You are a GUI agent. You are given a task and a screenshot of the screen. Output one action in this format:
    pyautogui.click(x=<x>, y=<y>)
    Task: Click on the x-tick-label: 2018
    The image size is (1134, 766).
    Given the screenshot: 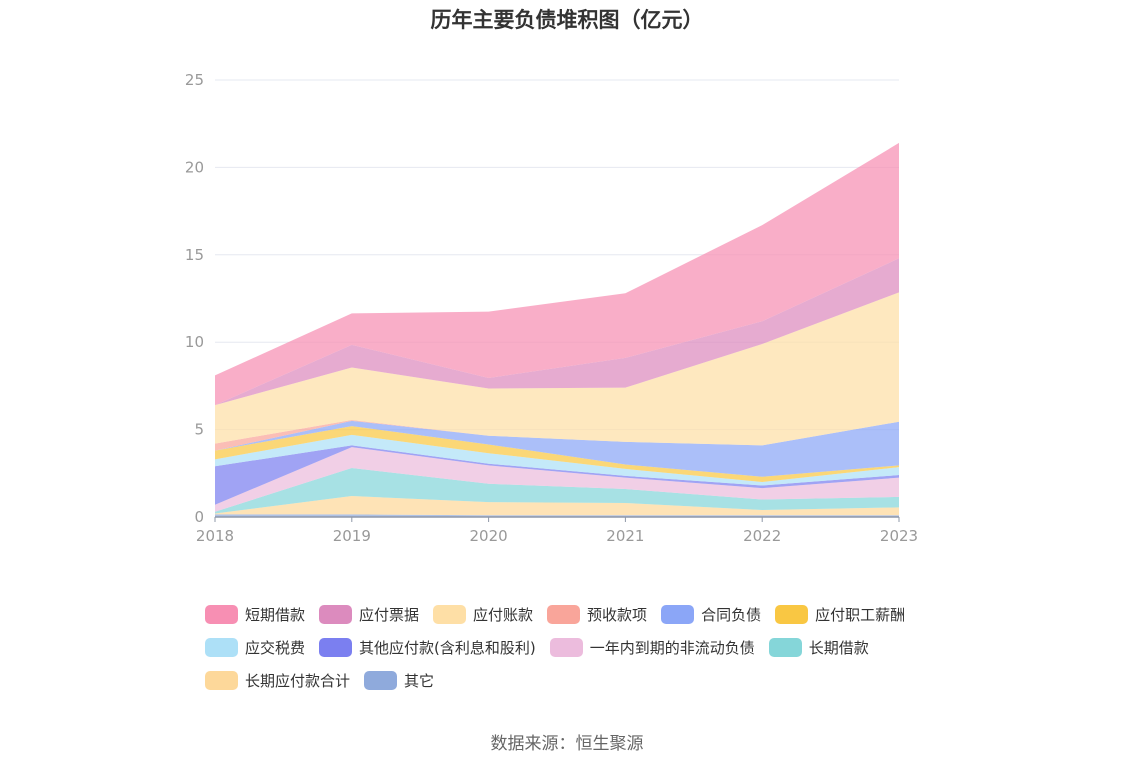 What is the action you would take?
    pyautogui.click(x=215, y=536)
    